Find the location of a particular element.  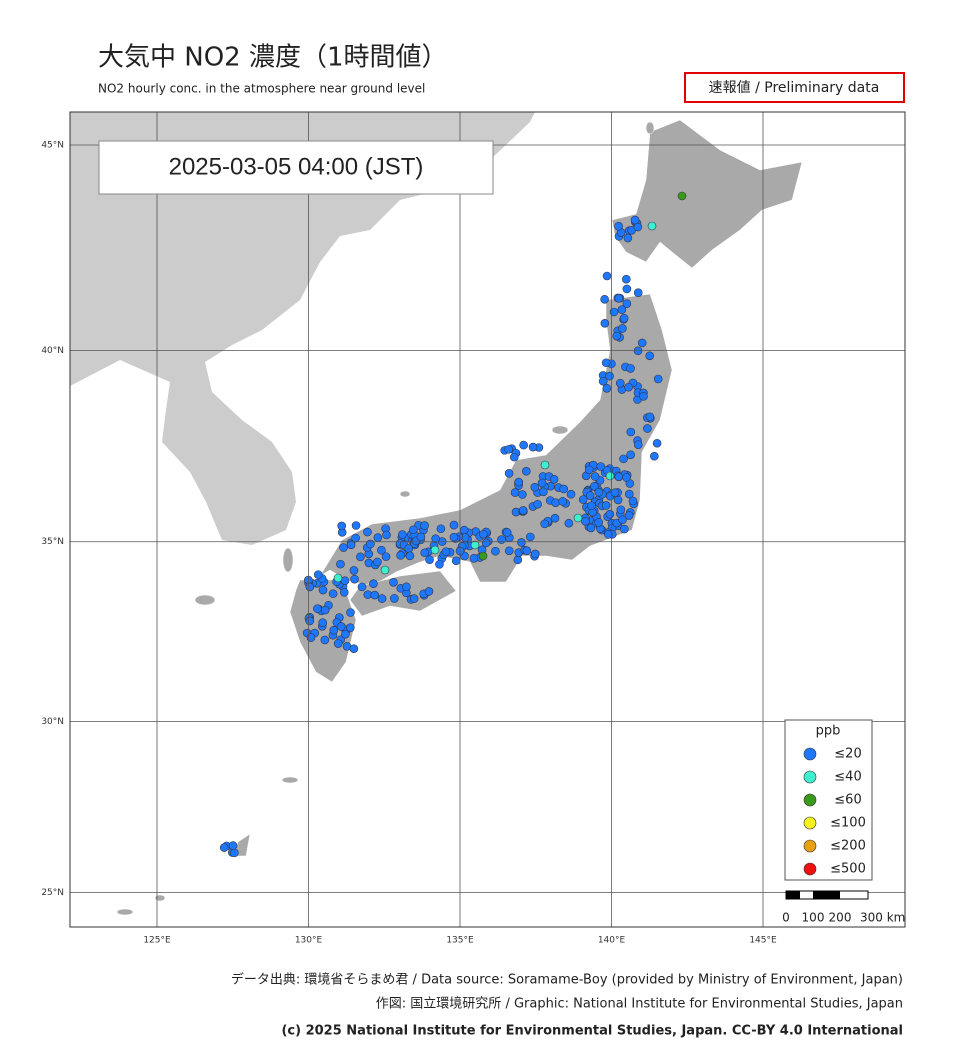

legend-label: ≤60 is located at coordinates (847, 800).